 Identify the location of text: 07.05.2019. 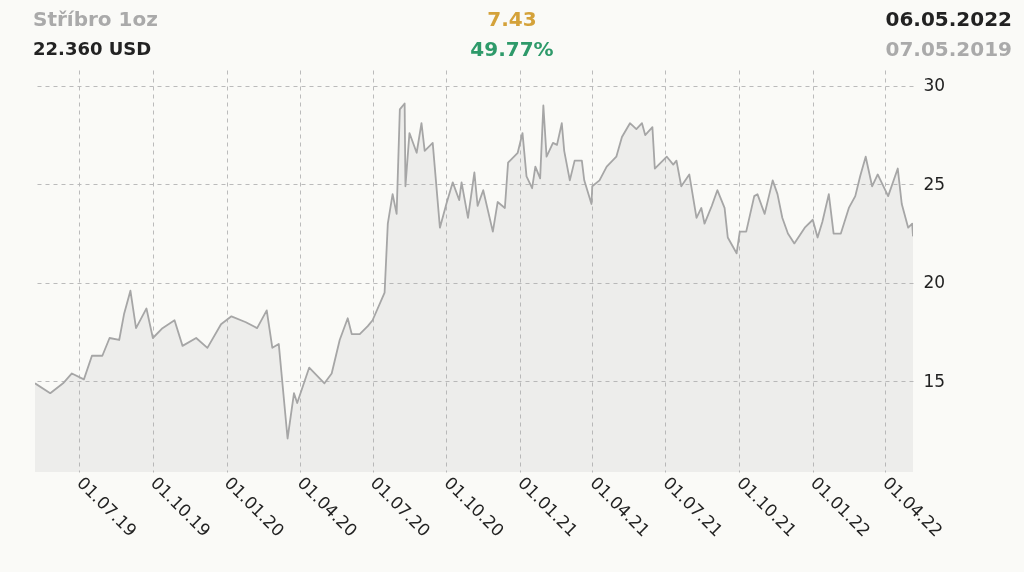
(948, 49).